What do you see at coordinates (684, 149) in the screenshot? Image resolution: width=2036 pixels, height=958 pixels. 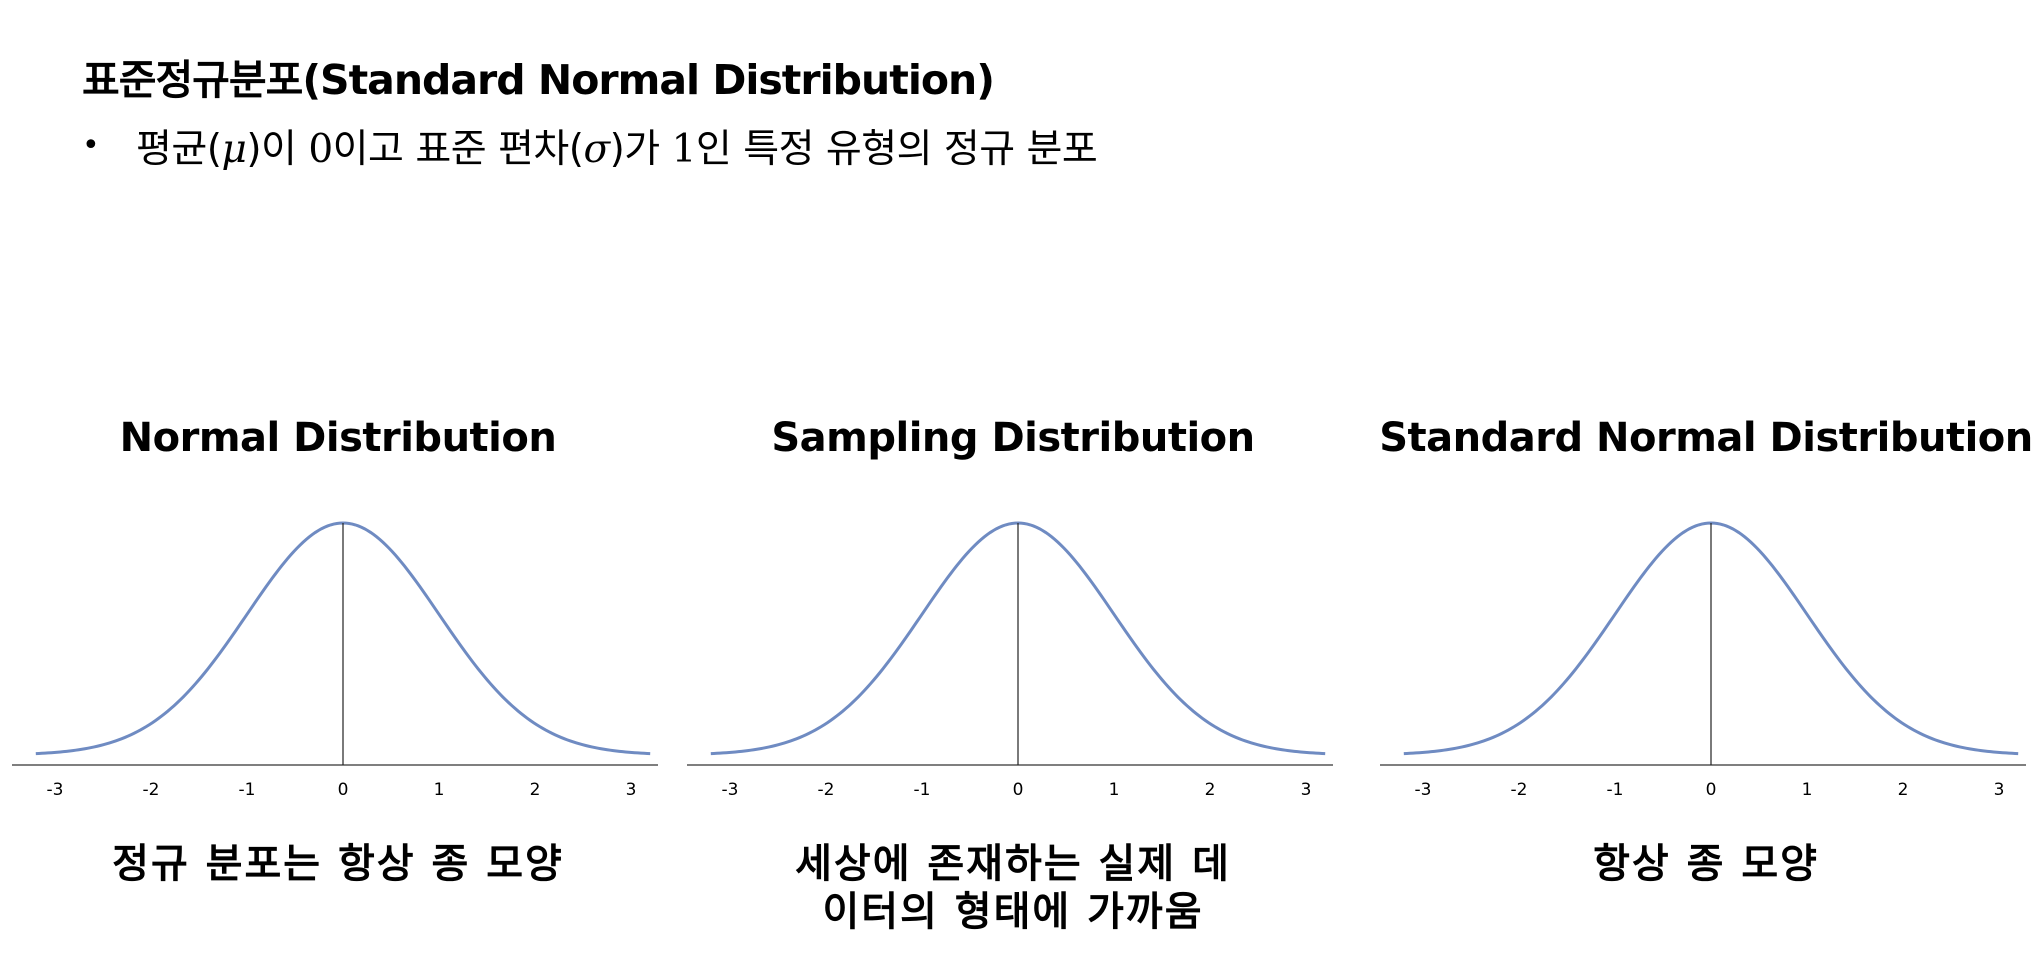 I see `sd-value: 1` at bounding box center [684, 149].